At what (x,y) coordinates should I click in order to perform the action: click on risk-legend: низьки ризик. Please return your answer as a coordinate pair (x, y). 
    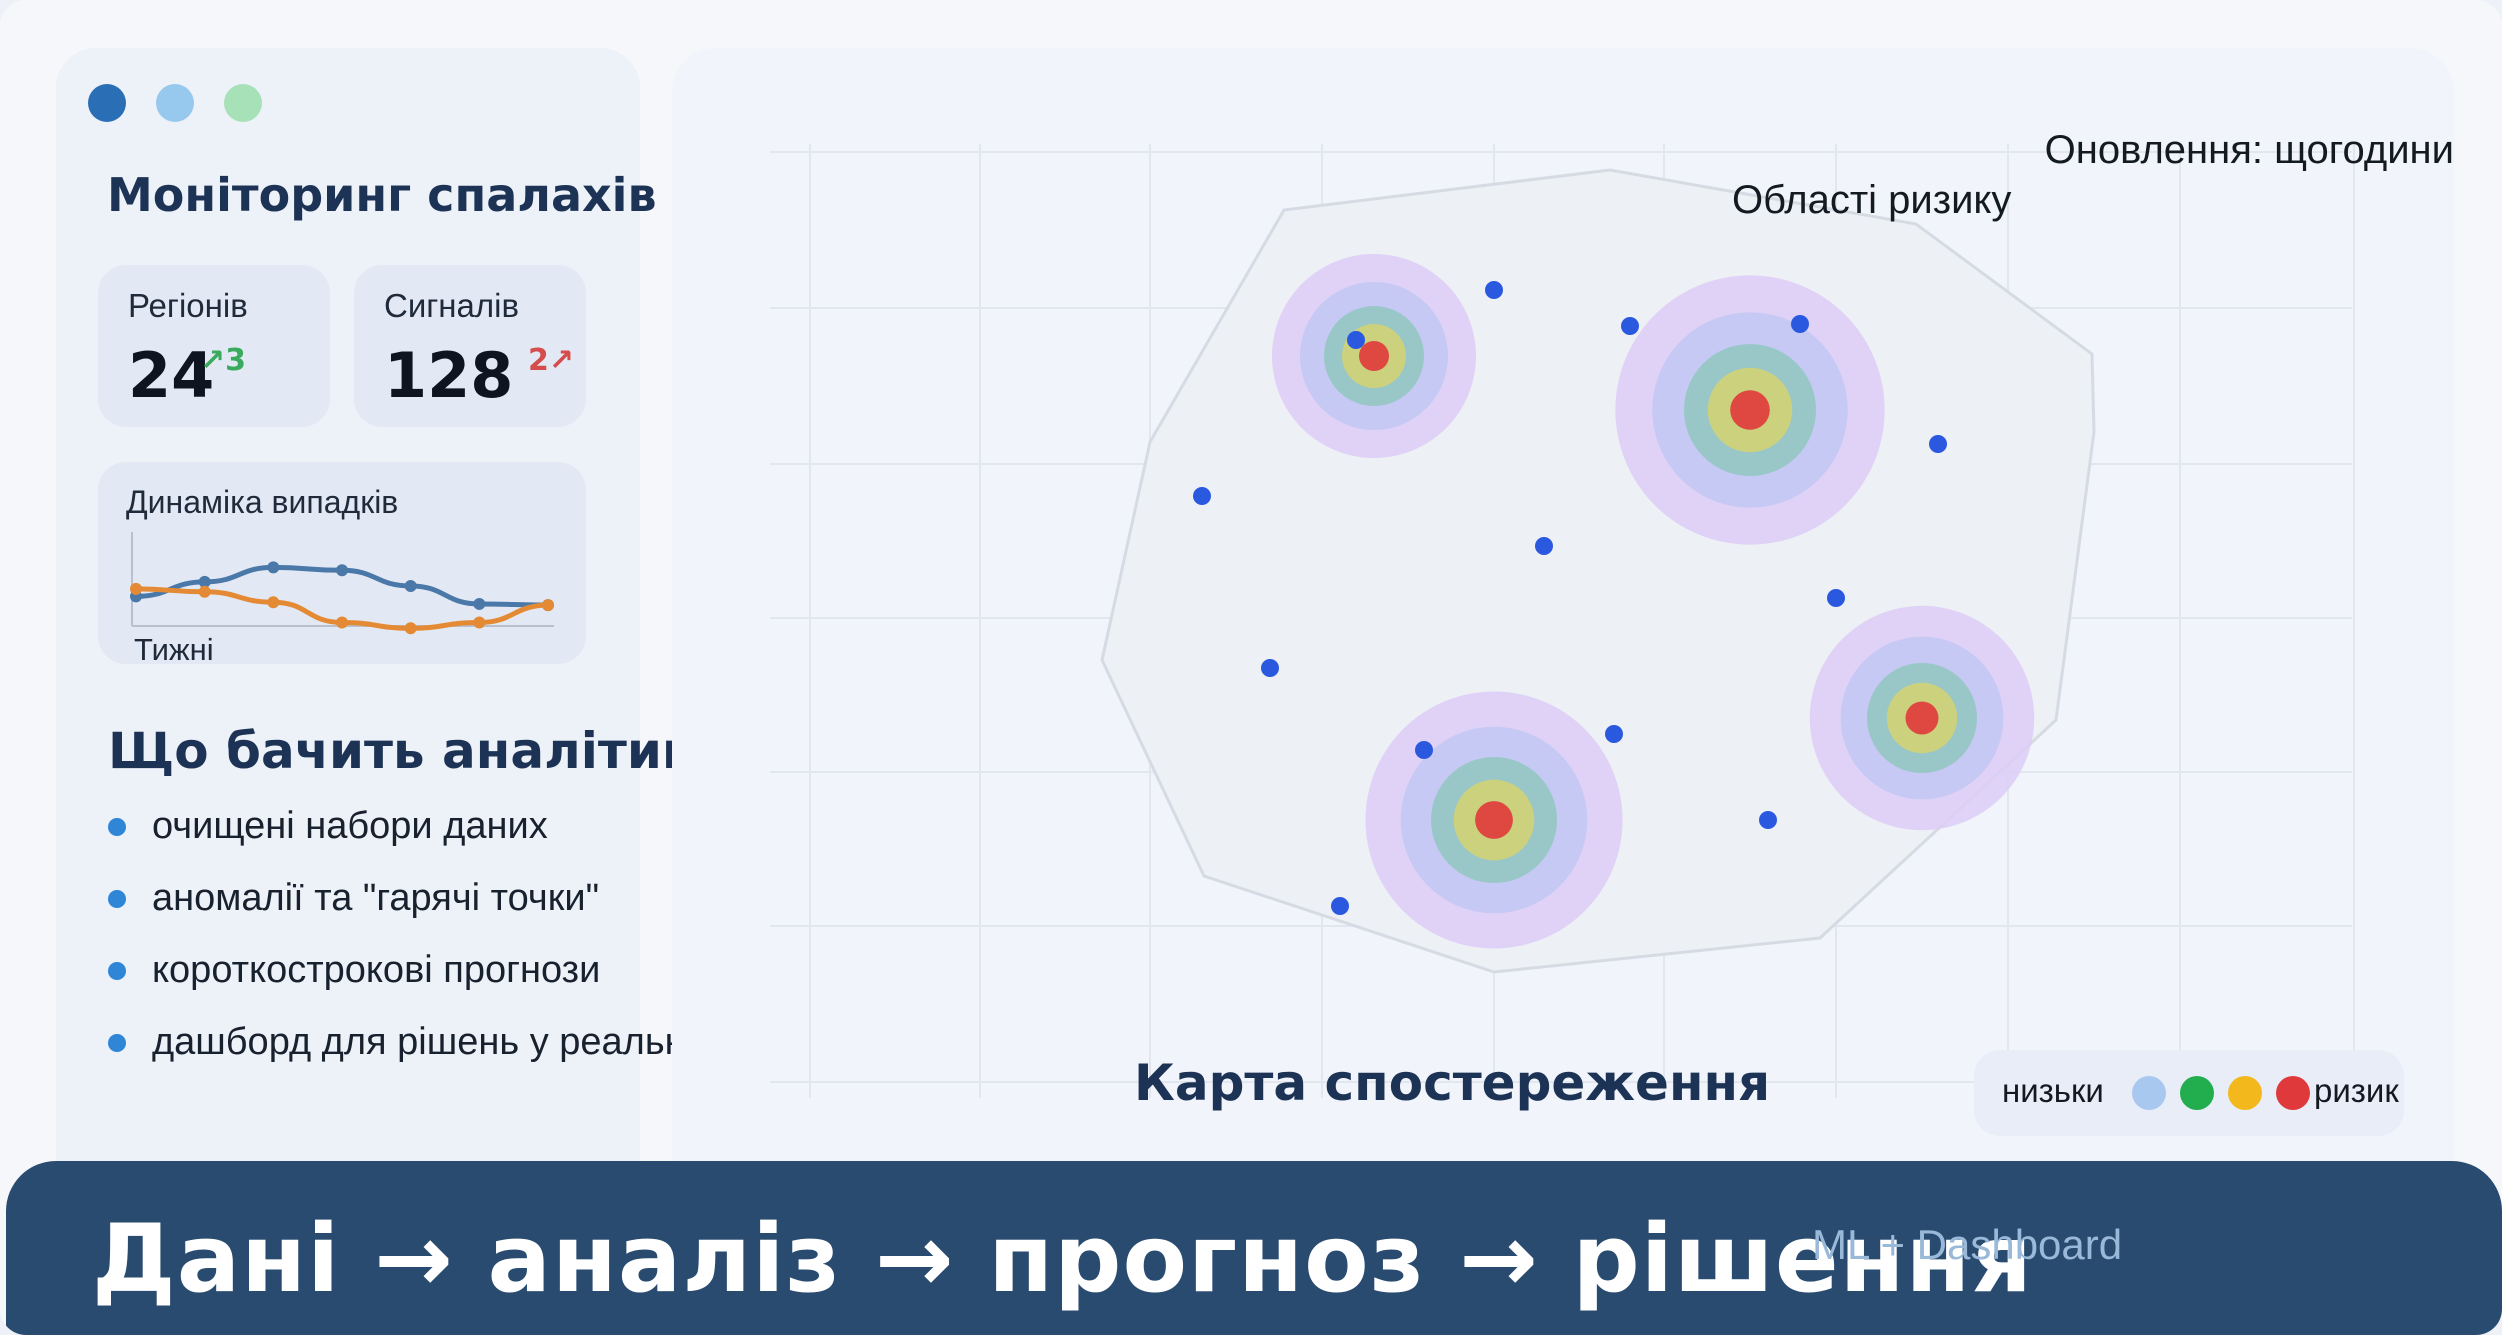
    Looking at the image, I should click on (2189, 1093).